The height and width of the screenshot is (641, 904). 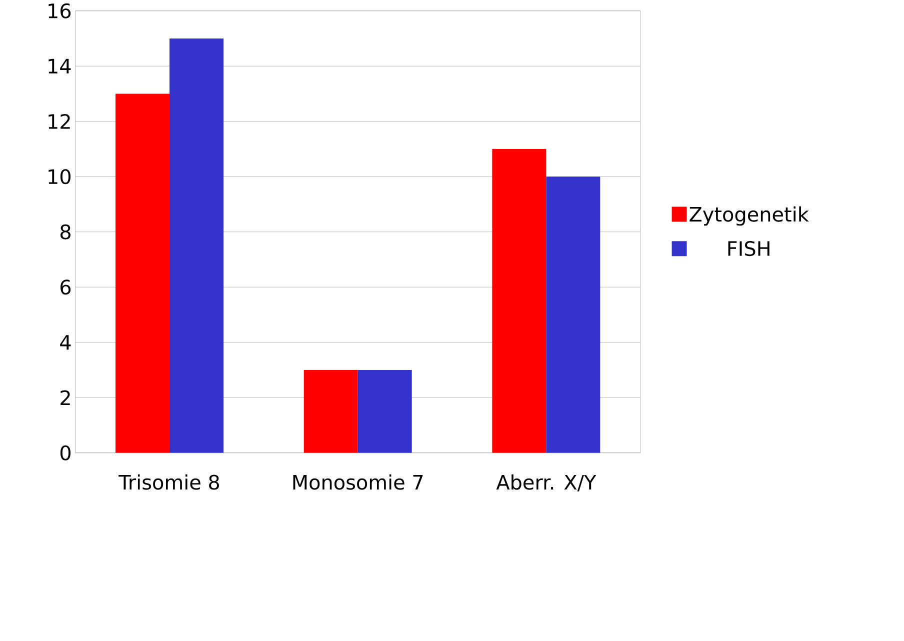 What do you see at coordinates (59, 11) in the screenshot?
I see `y-tick-label: 16` at bounding box center [59, 11].